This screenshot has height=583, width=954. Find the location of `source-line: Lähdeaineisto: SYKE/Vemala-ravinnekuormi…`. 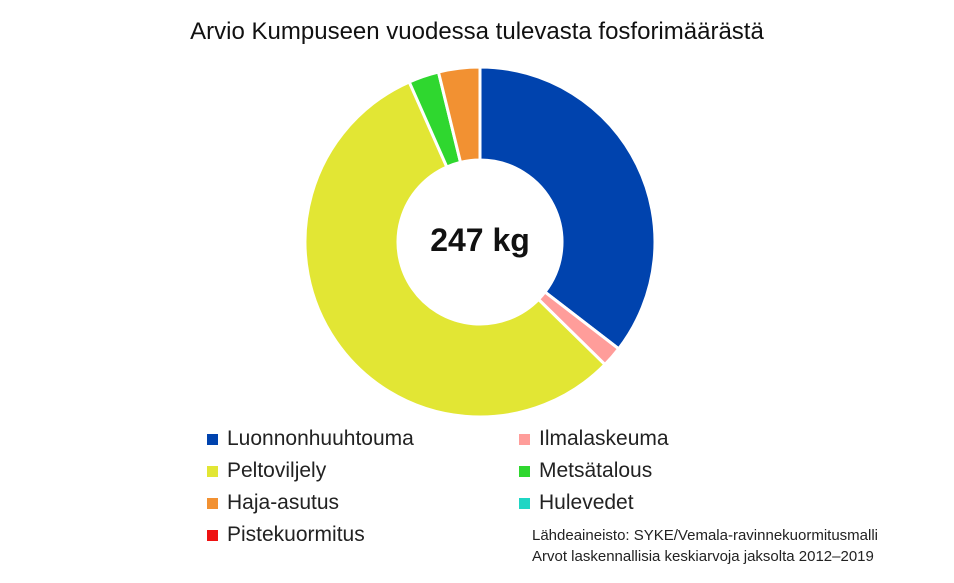

source-line: Lähdeaineisto: SYKE/Vemala-ravinnekuormi… is located at coordinates (705, 535).